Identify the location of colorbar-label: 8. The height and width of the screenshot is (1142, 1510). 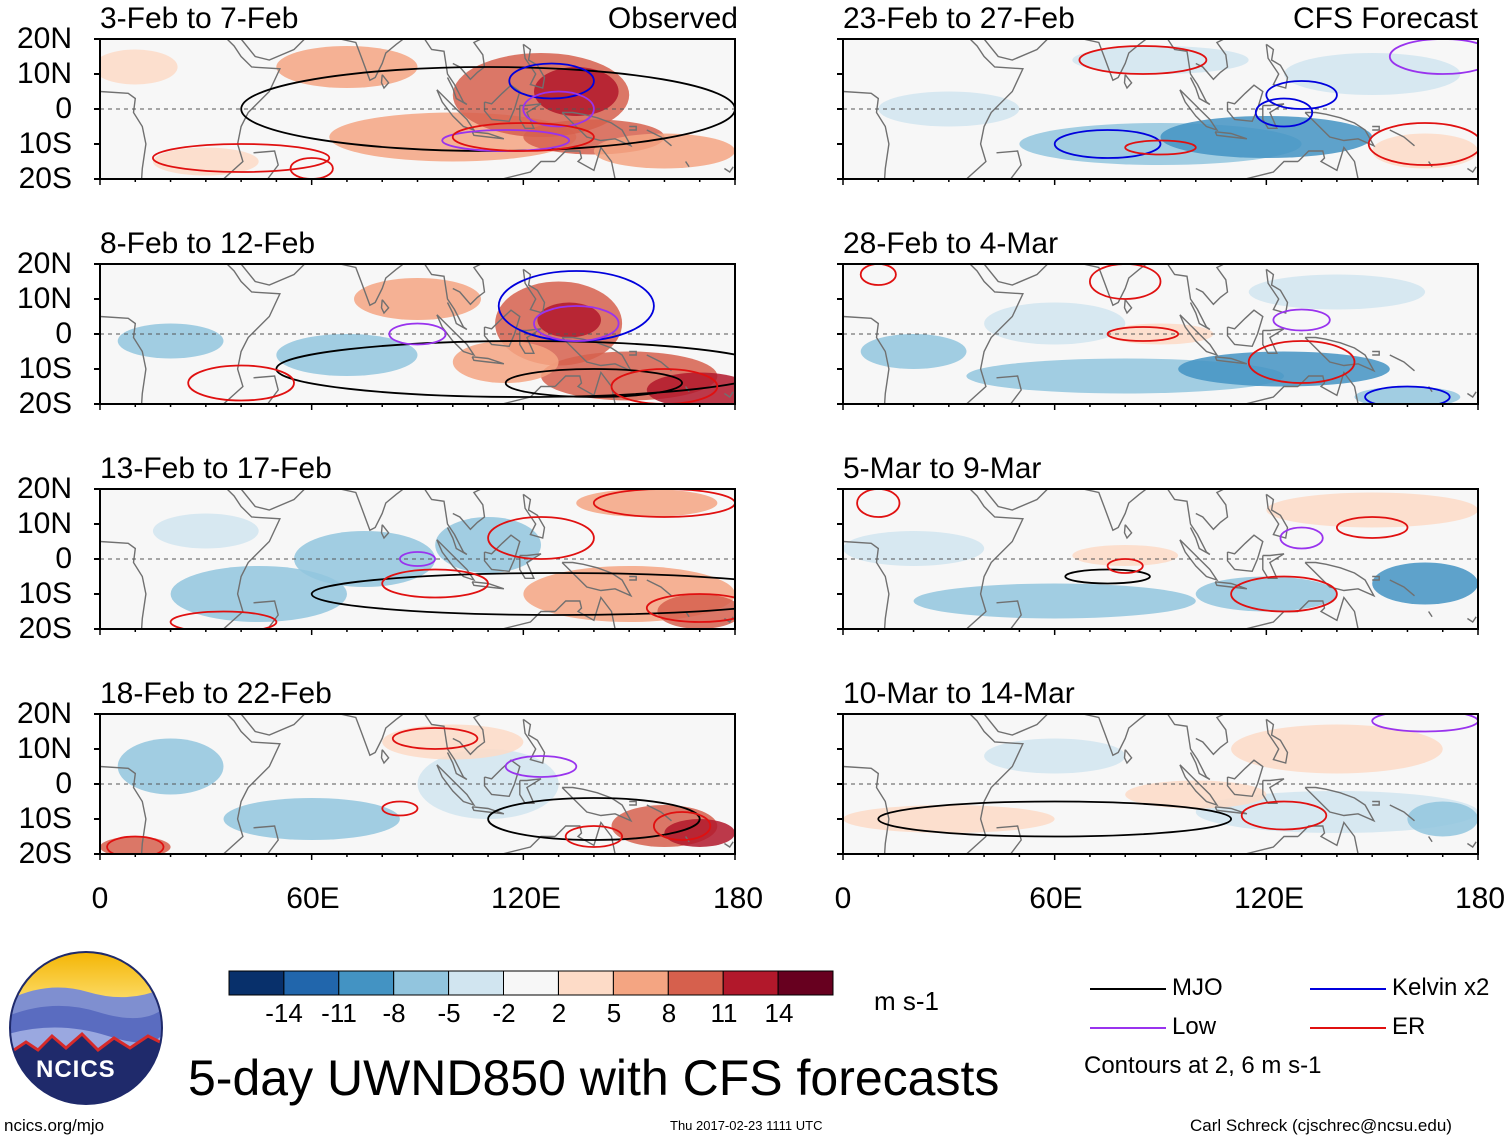
(669, 1013).